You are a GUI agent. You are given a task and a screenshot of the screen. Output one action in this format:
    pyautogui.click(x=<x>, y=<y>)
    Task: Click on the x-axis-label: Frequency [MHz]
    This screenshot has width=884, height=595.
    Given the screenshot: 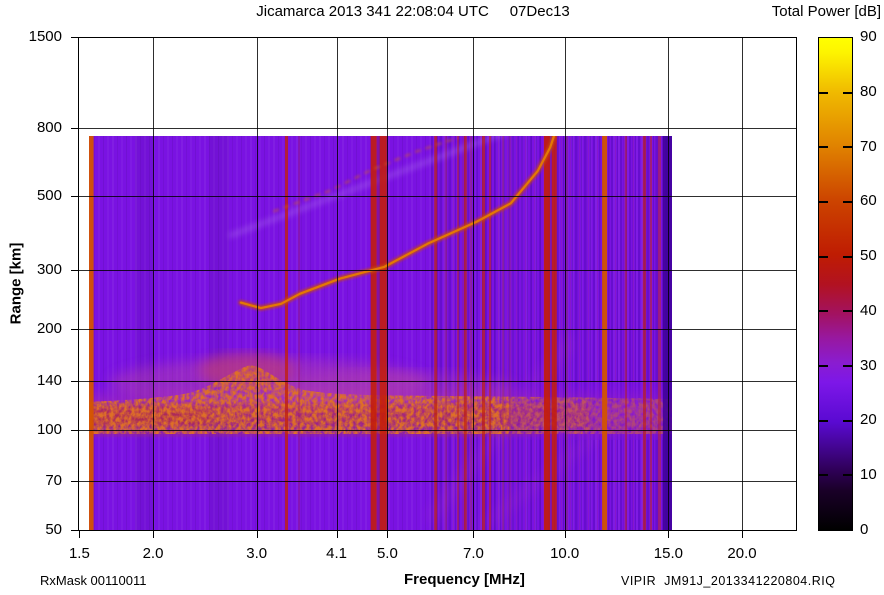 What is the action you would take?
    pyautogui.click(x=464, y=579)
    